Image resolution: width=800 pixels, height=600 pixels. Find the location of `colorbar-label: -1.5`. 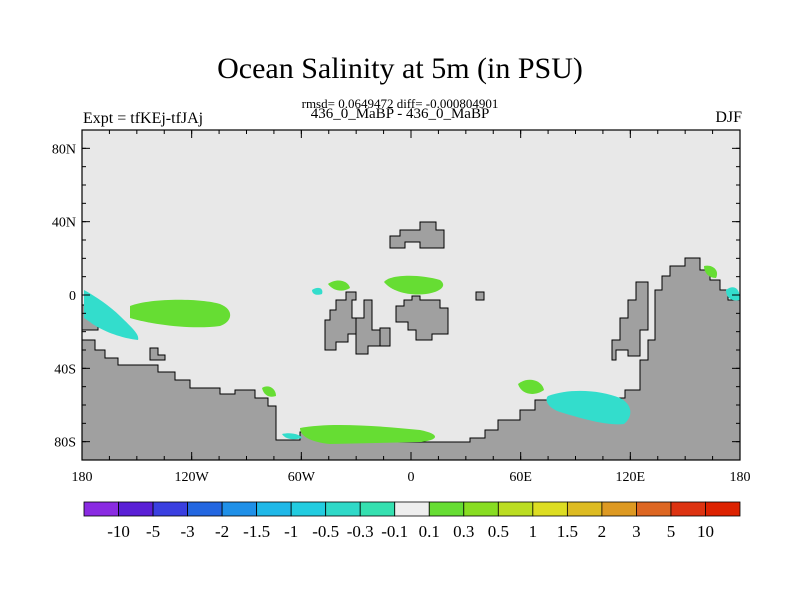

colorbar-label: -1.5 is located at coordinates (256, 531).